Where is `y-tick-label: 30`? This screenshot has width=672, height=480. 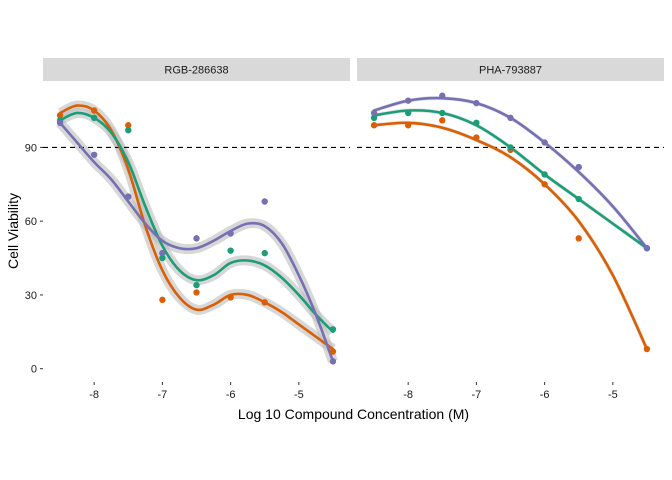
y-tick-label: 30 is located at coordinates (31, 296).